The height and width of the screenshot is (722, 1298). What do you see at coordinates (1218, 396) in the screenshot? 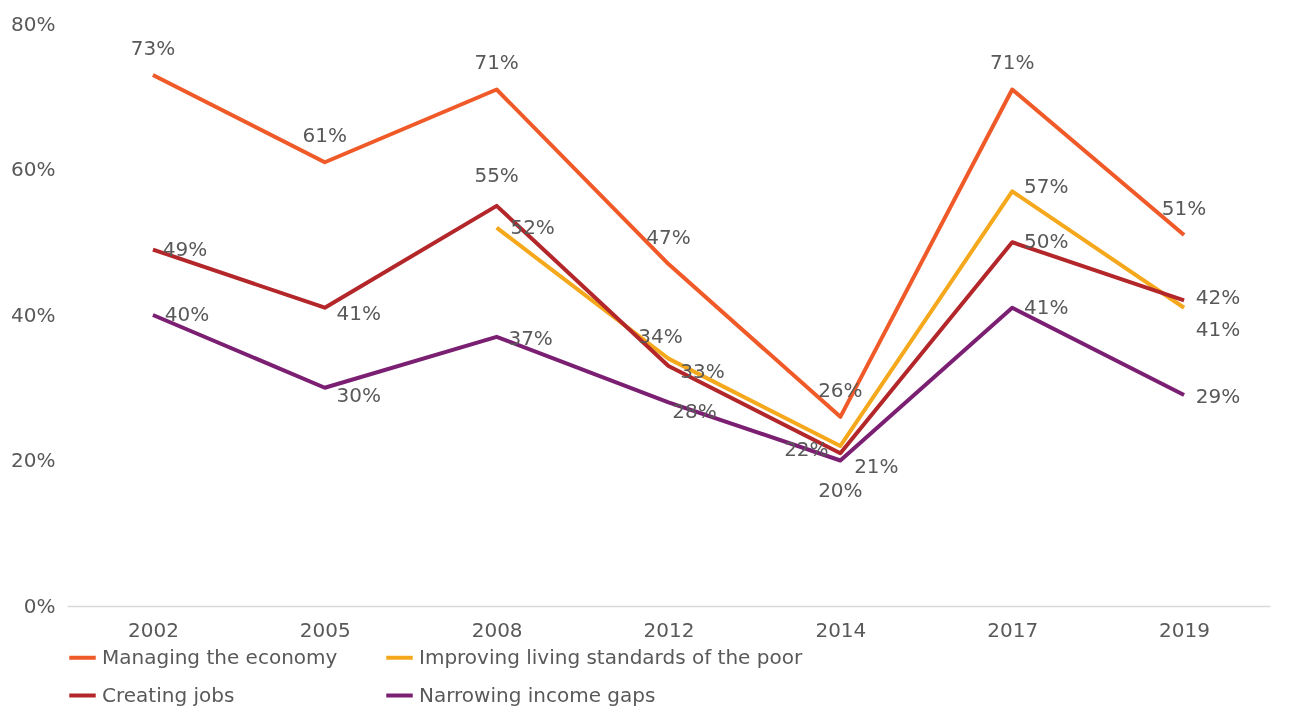
I see `data-label: 29%` at bounding box center [1218, 396].